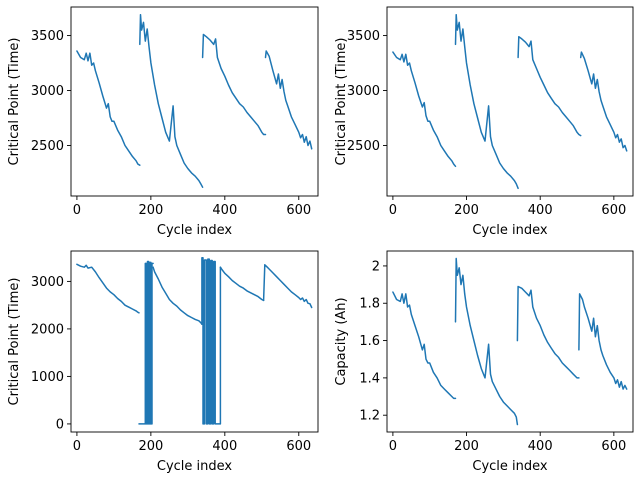  Describe the element at coordinates (376, 266) in the screenshot. I see `y-tick-label: 2` at that location.